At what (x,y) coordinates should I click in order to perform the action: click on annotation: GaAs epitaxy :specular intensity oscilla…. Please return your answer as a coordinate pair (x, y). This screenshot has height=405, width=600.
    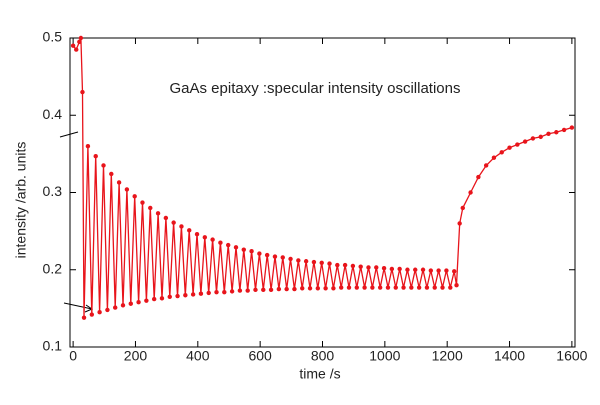
    Looking at the image, I should click on (315, 88).